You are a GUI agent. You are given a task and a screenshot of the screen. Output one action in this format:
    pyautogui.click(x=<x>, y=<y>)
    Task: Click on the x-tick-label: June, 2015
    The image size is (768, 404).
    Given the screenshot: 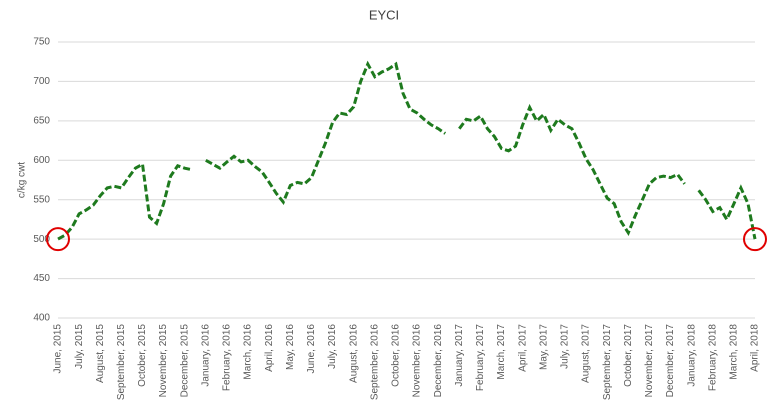 What is the action you would take?
    pyautogui.click(x=58, y=349)
    